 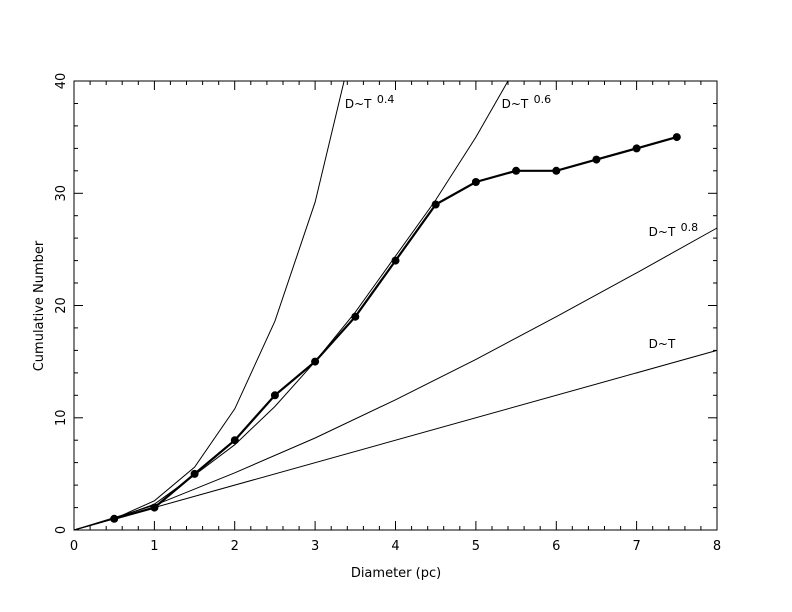 What do you see at coordinates (476, 546) in the screenshot?
I see `x-tick-label: 5` at bounding box center [476, 546].